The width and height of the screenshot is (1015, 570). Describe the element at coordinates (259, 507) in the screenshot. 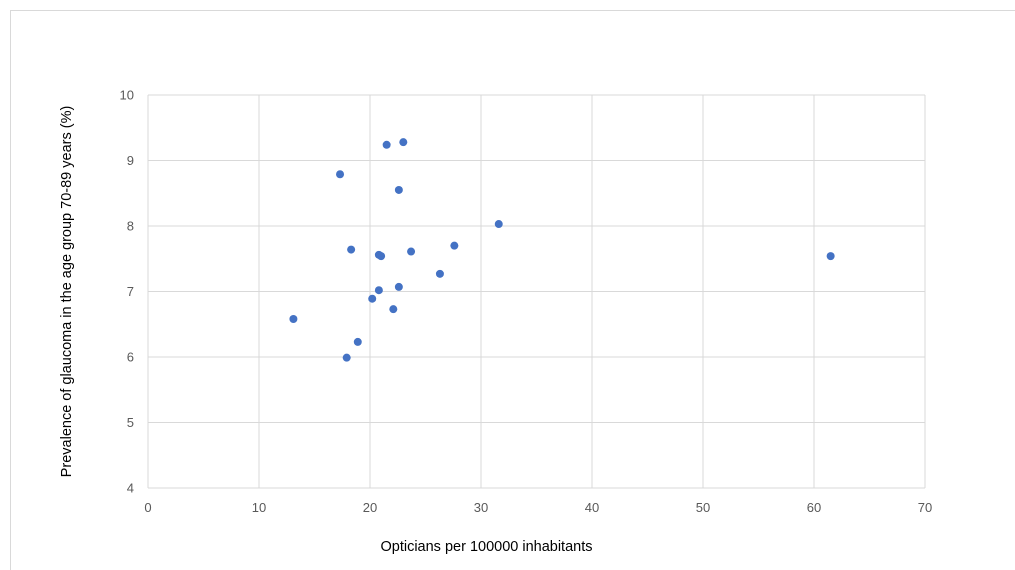

I see `x-tick-label: 10` at that location.